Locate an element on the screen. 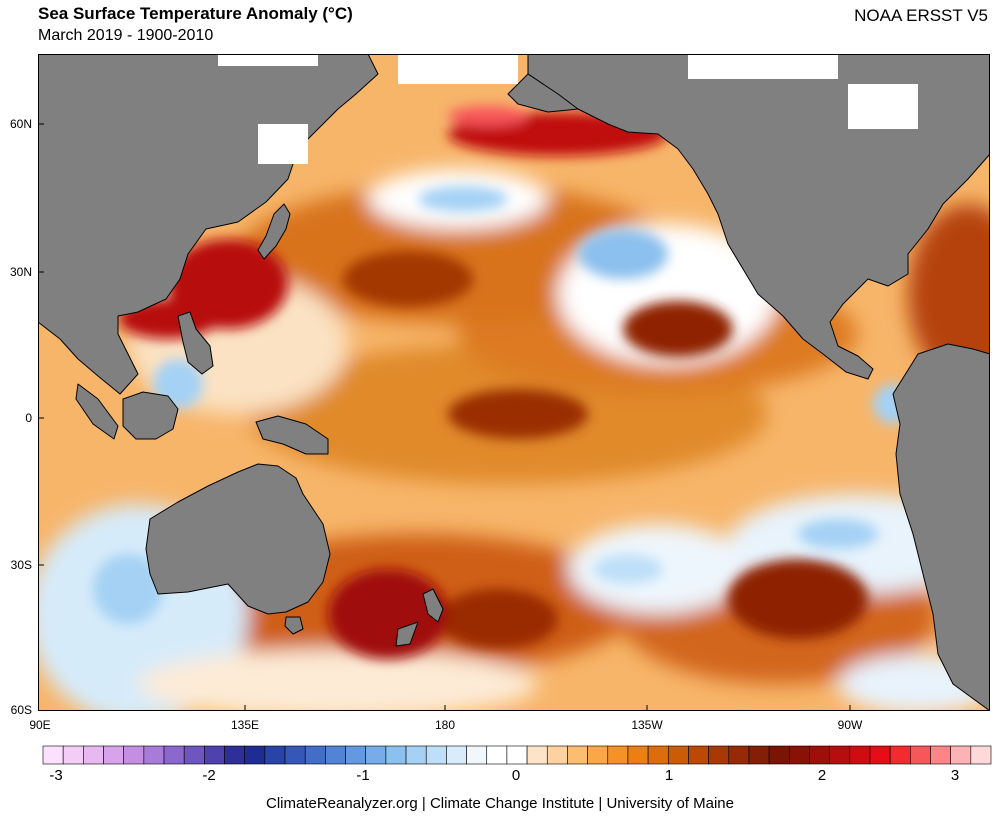  lon-label-180: 180 is located at coordinates (445, 725).